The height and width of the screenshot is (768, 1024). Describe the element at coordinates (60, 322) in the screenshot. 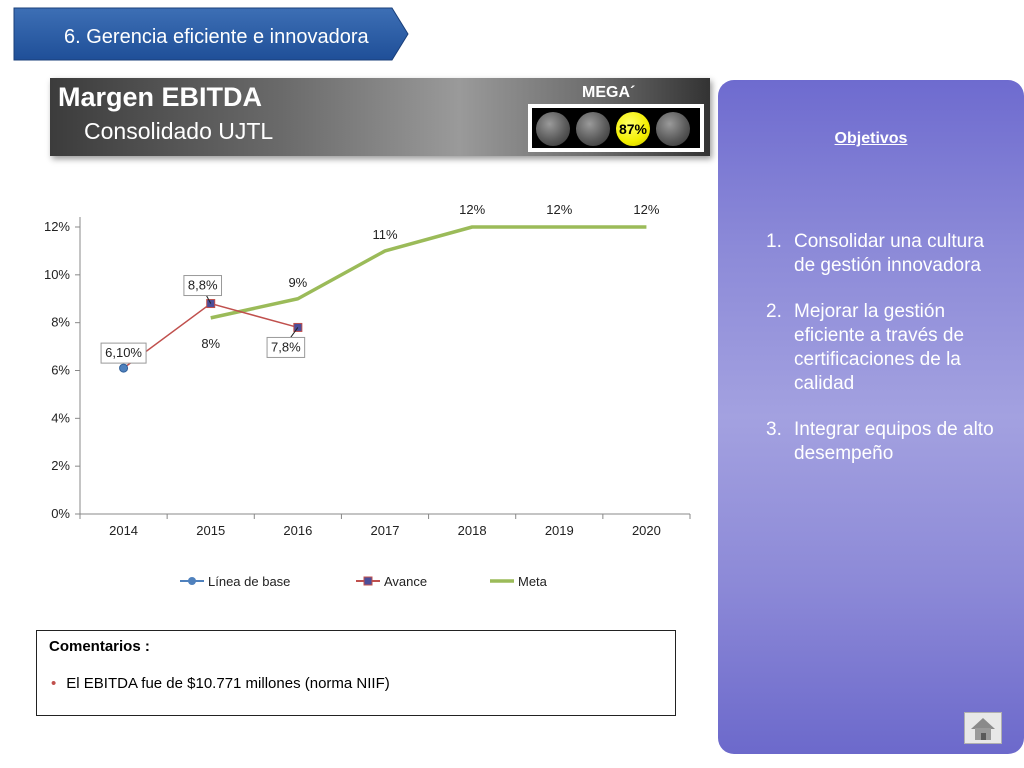

I see `y-tick-label: 8%` at that location.